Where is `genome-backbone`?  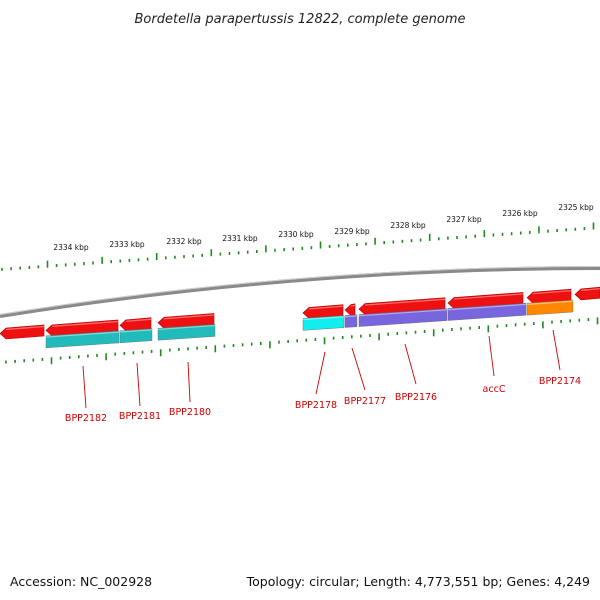 genome-backbone is located at coordinates (300, 292).